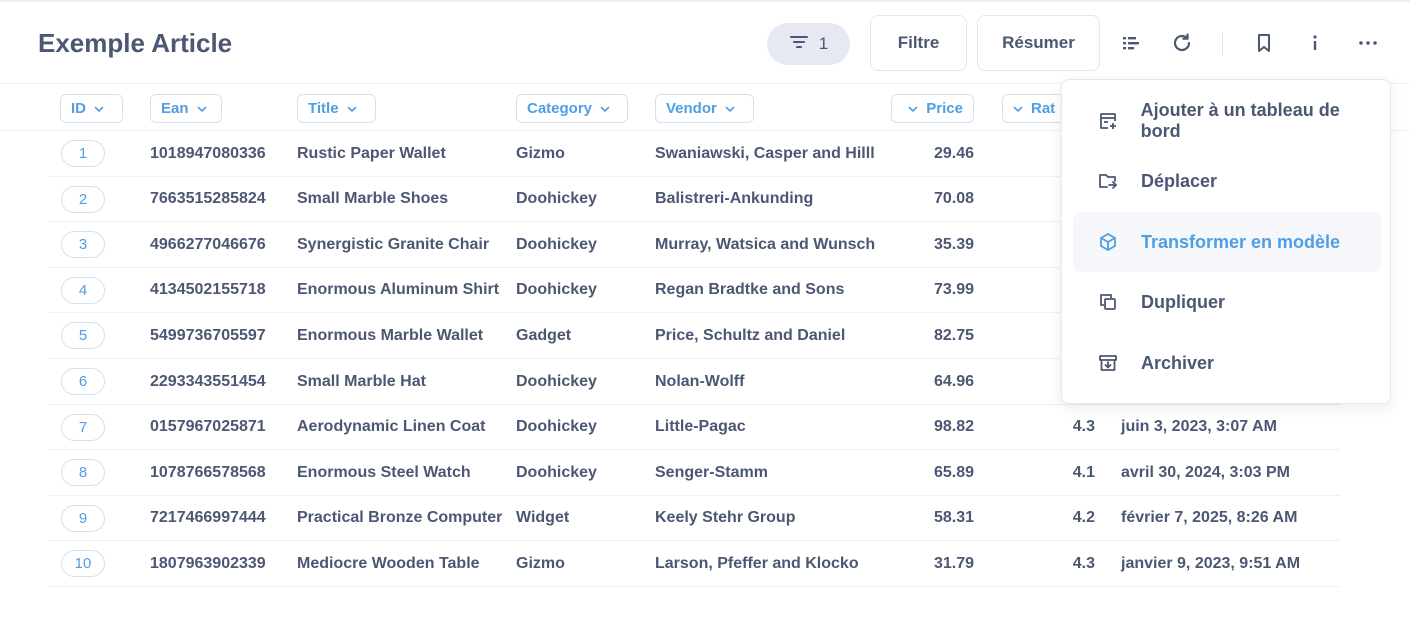 The image size is (1410, 628). Describe the element at coordinates (691, 108) in the screenshot. I see `column-label: Vendor` at that location.